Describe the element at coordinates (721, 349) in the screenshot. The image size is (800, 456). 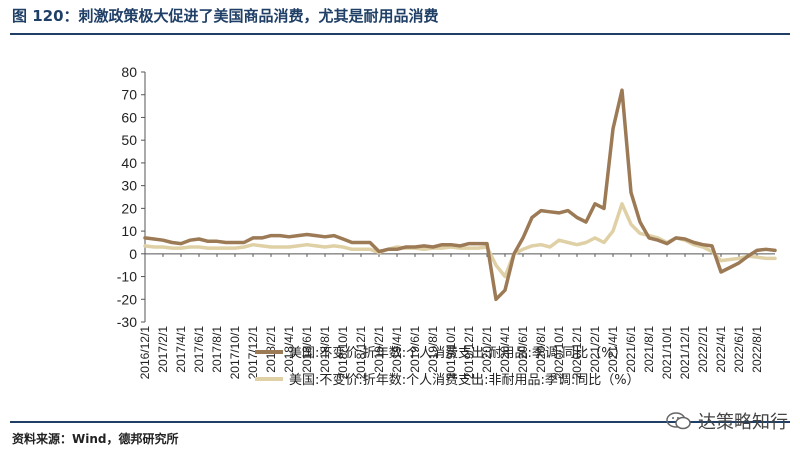
I see `x-tick-label: 2022/4/1` at that location.